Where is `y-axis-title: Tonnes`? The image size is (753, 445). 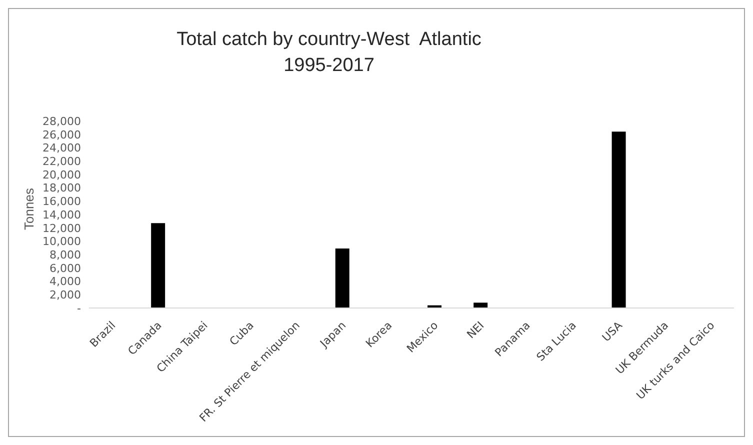
y-axis-title: Tonnes is located at coordinates (29, 209).